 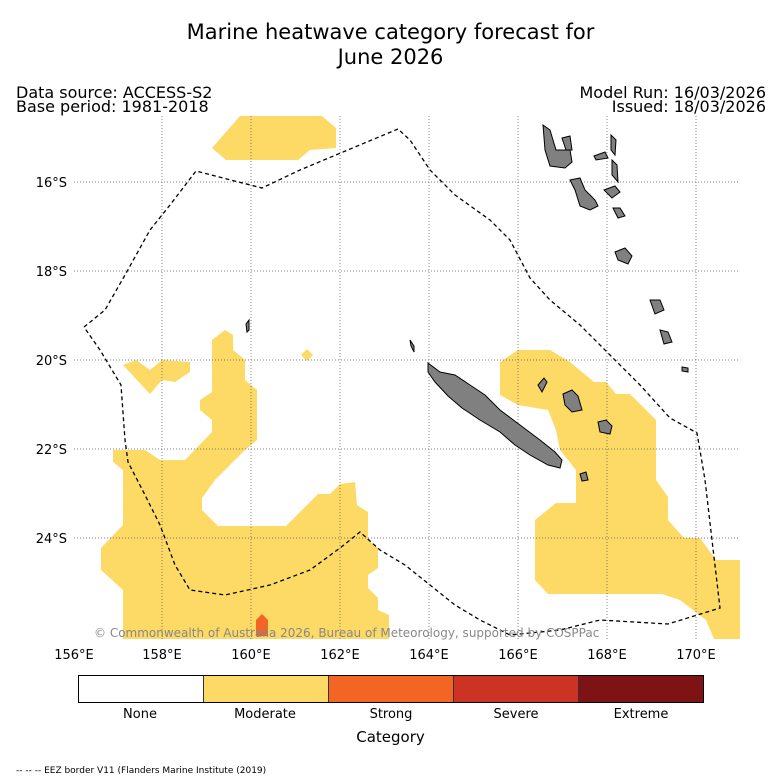 I want to click on lat-tick-20: 20°S, so click(x=51, y=361).